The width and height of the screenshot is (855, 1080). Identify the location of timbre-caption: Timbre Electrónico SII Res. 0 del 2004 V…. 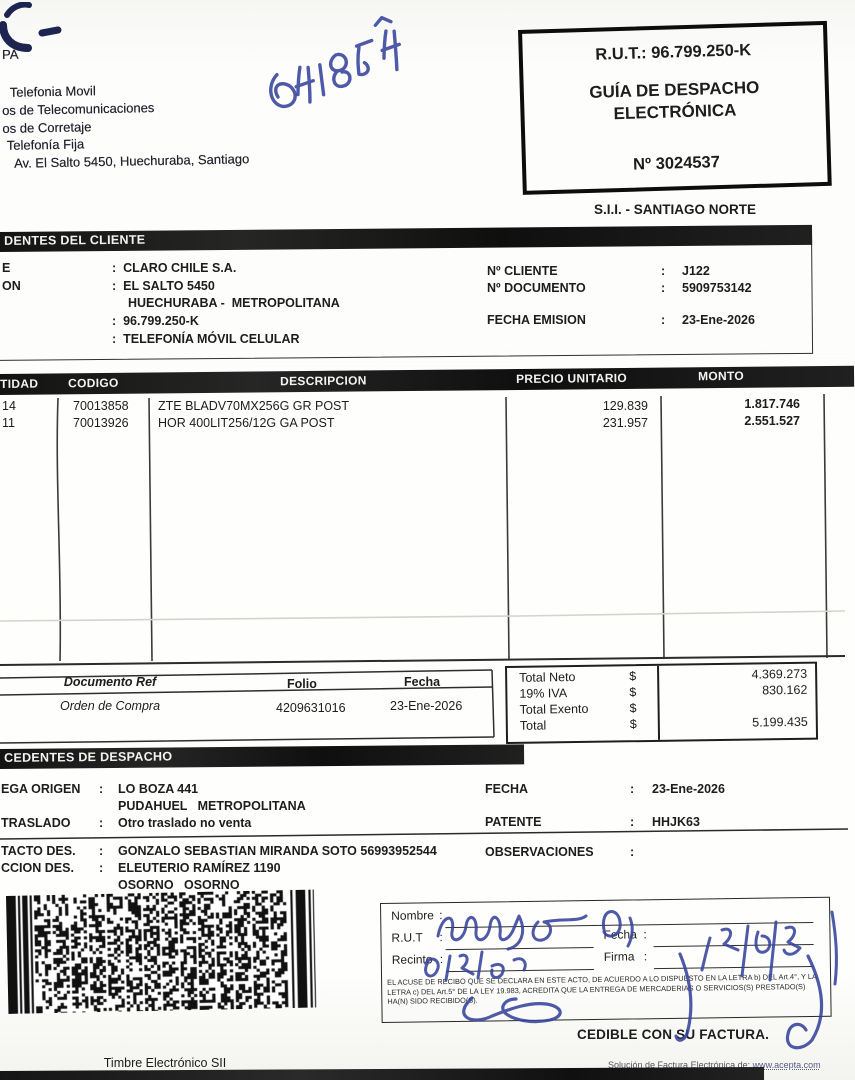
(165, 1051).